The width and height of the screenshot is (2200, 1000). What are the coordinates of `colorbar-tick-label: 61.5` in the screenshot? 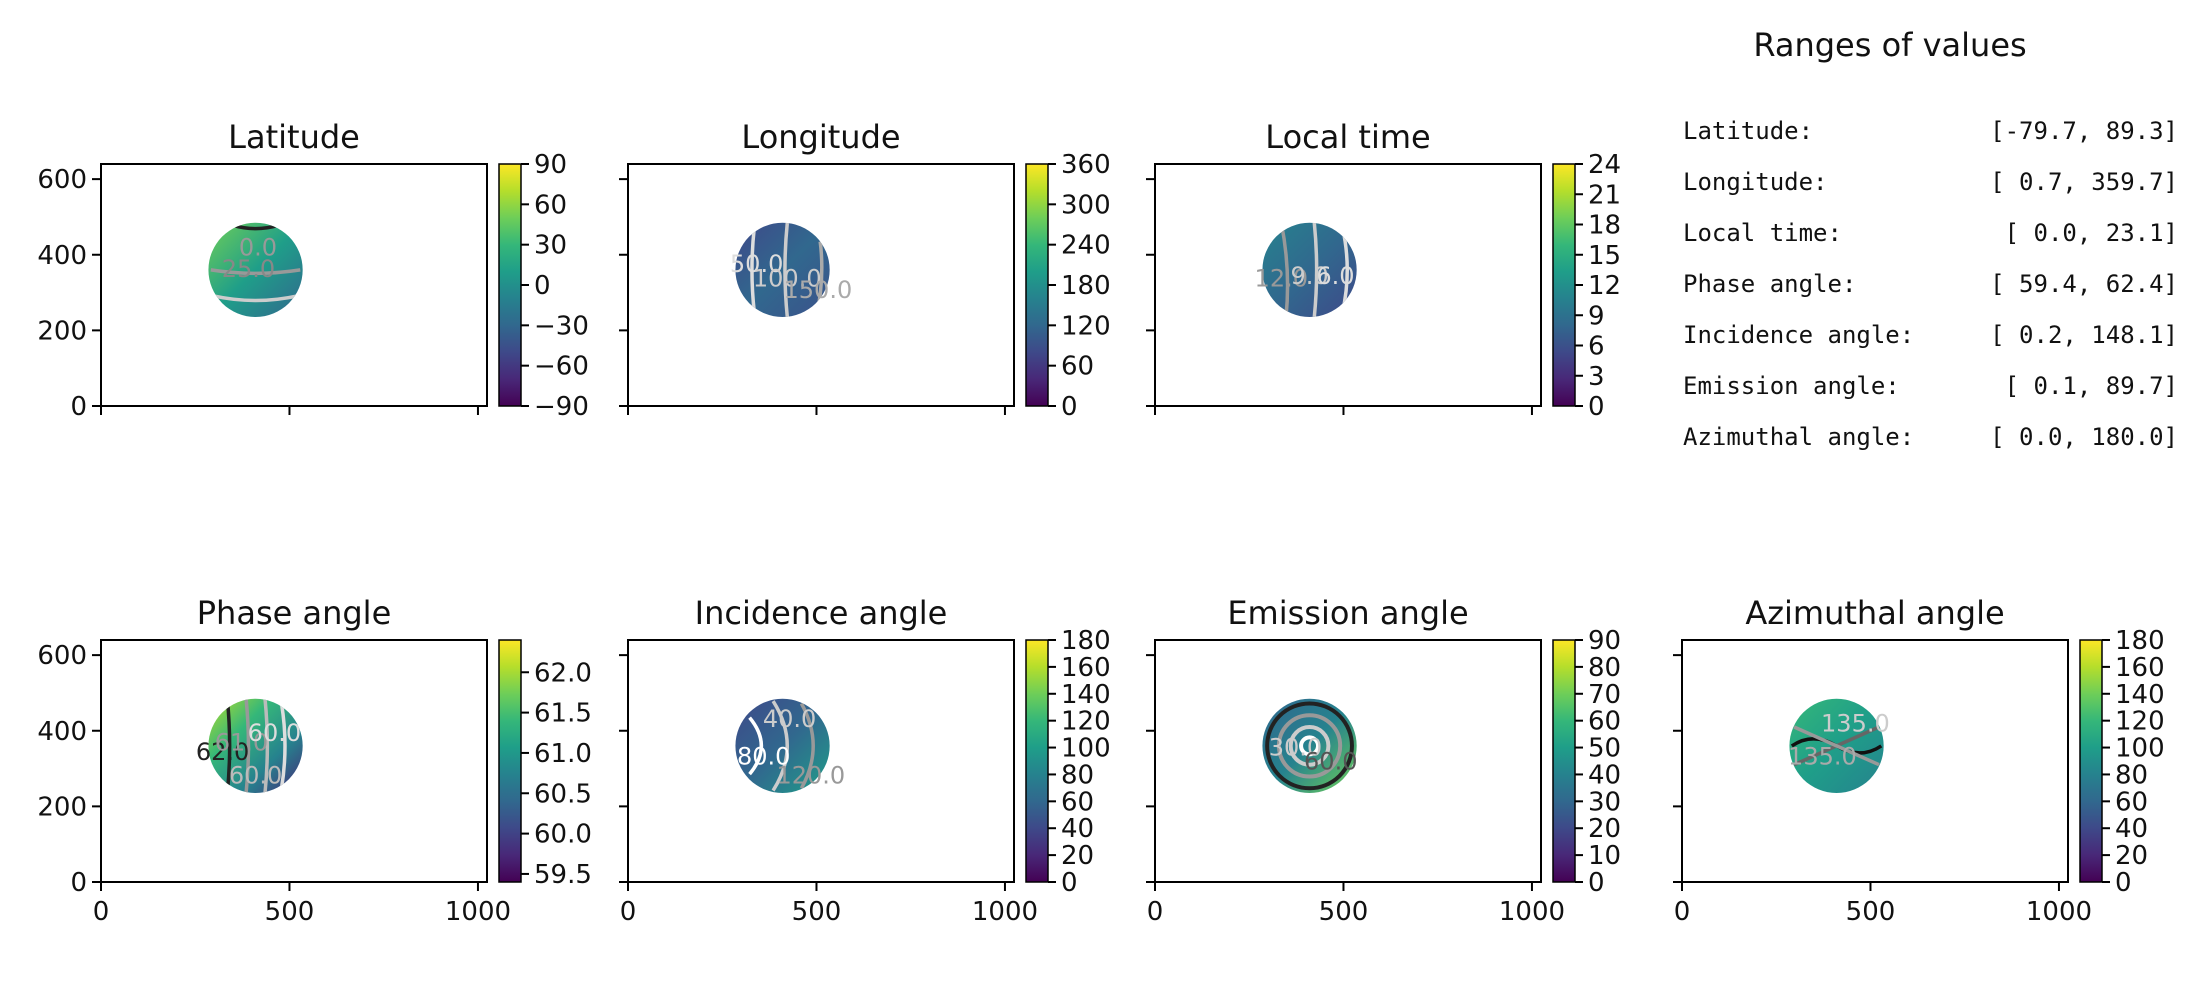 It's located at (563, 714).